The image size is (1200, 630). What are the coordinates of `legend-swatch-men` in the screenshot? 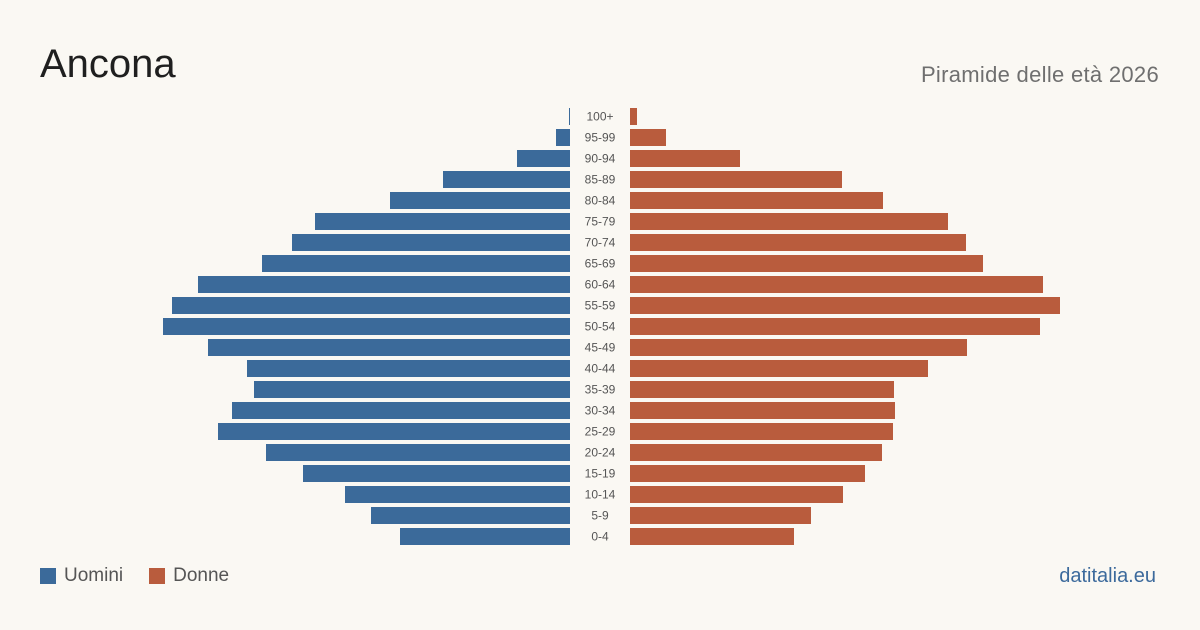 It's located at (48, 576).